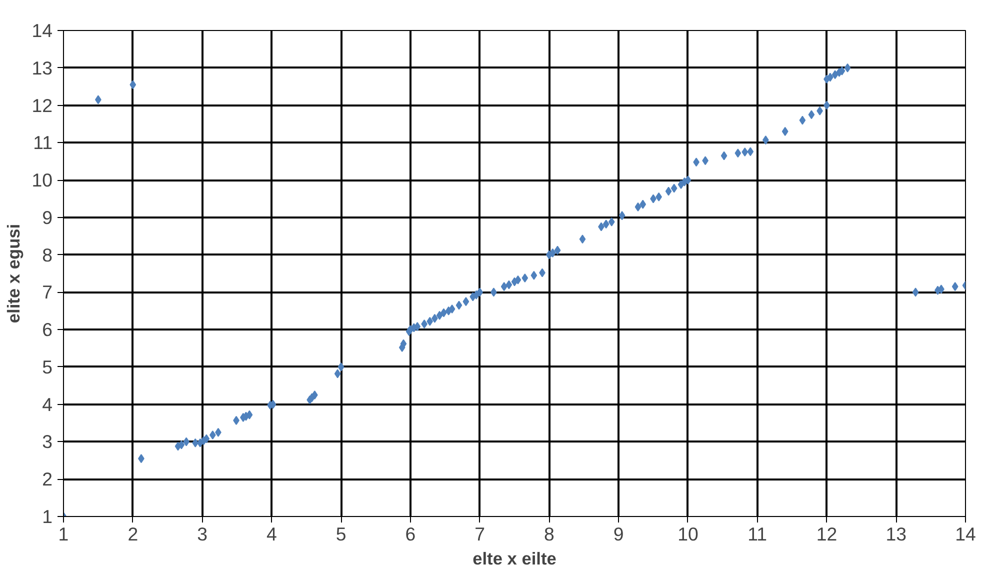 This screenshot has width=999, height=575. Describe the element at coordinates (42, 180) in the screenshot. I see `y-tick-label: 10` at that location.